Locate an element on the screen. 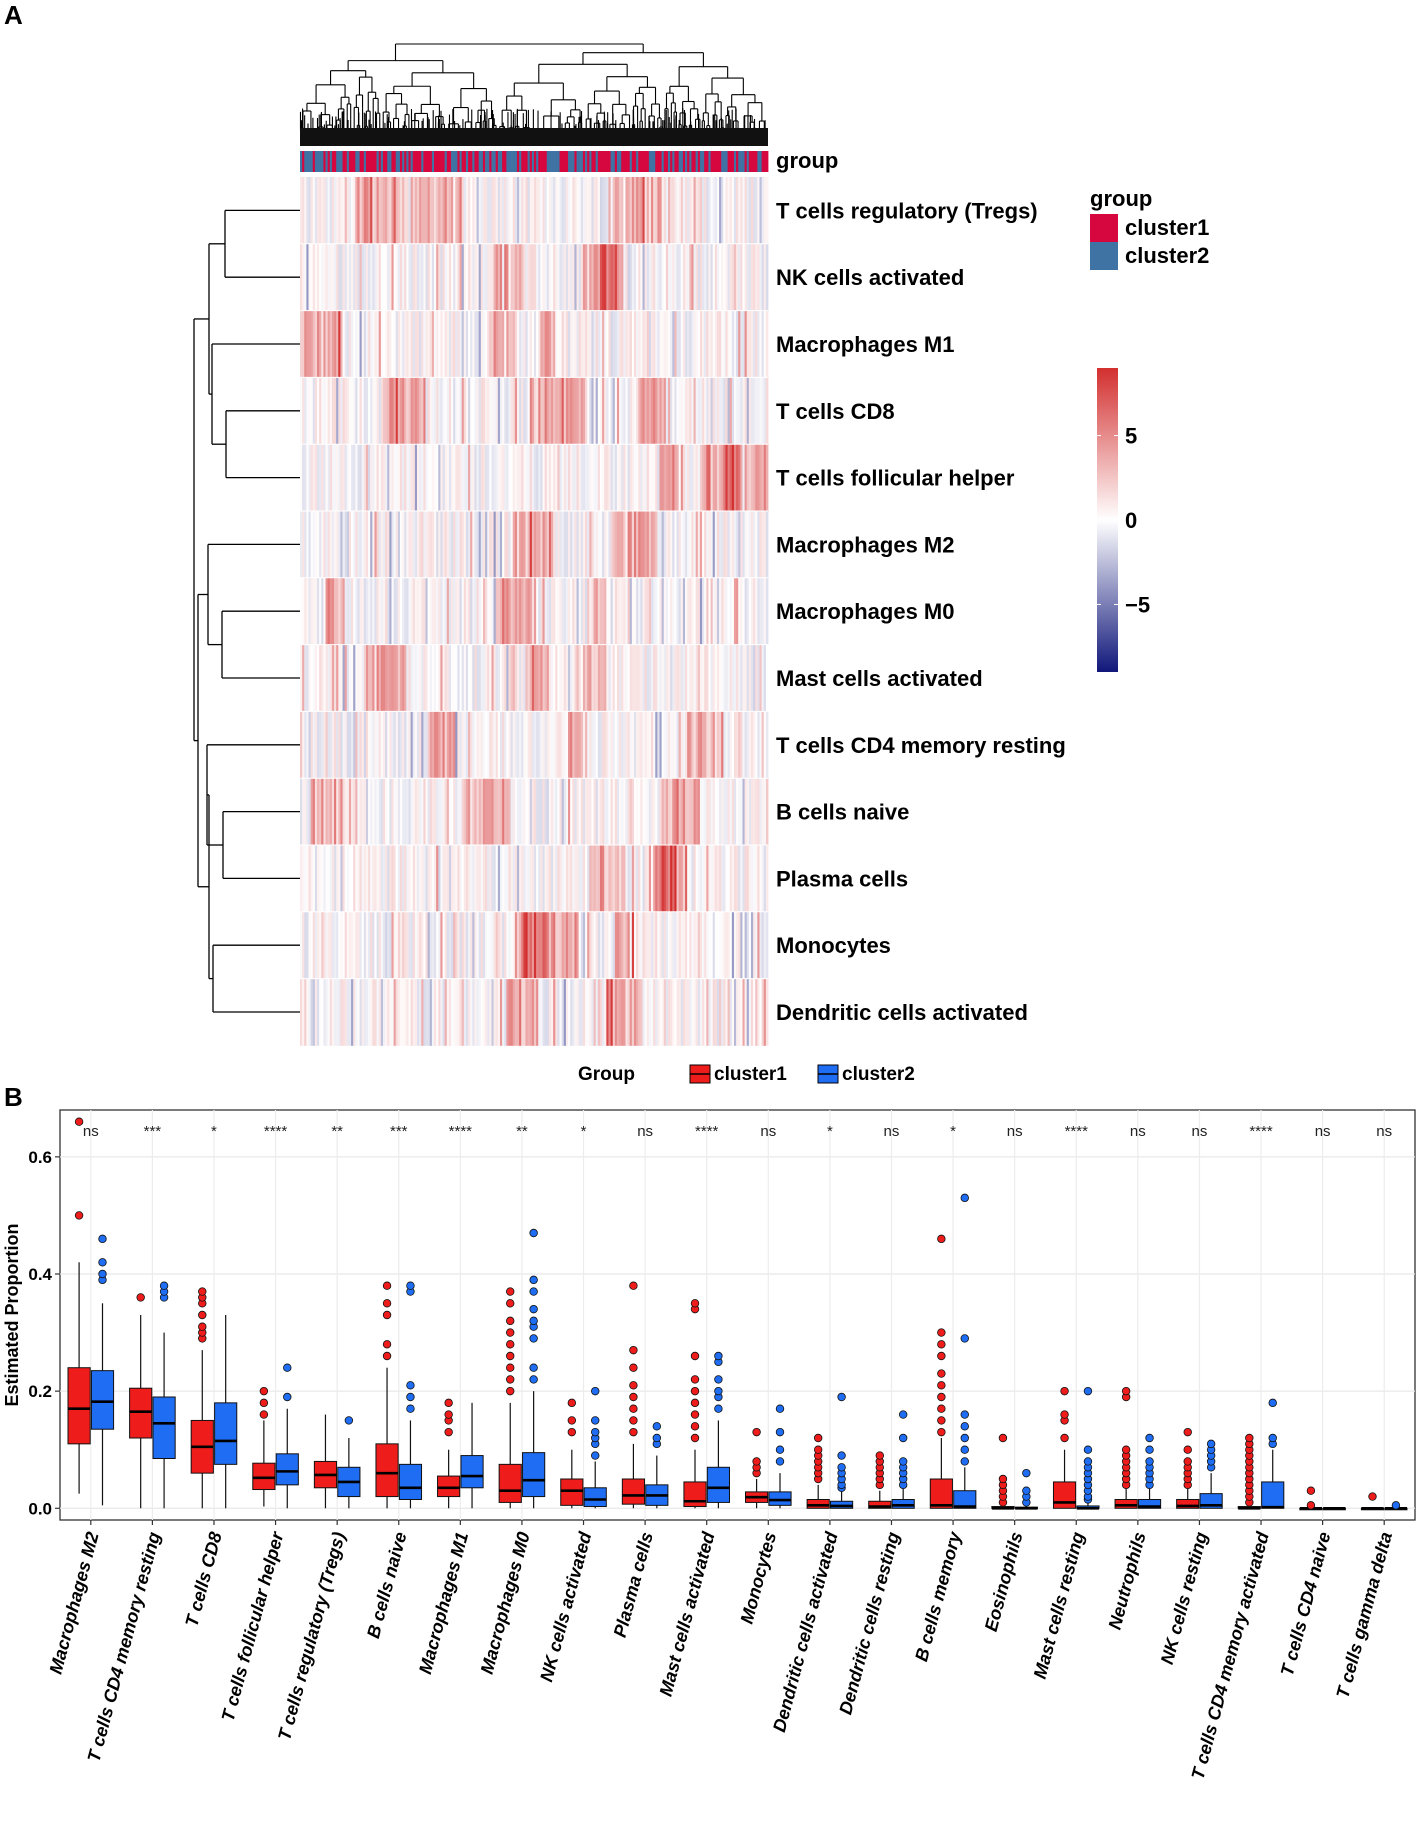  outlier-point is located at coordinates (964, 1198).